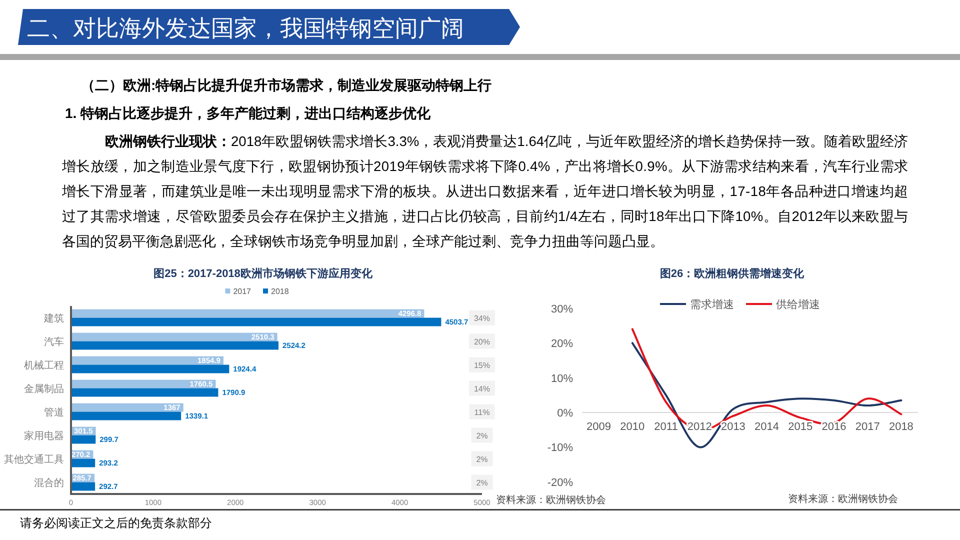 The height and width of the screenshot is (540, 960). Describe the element at coordinates (834, 427) in the screenshot. I see `x-tick-label: 2016` at that location.